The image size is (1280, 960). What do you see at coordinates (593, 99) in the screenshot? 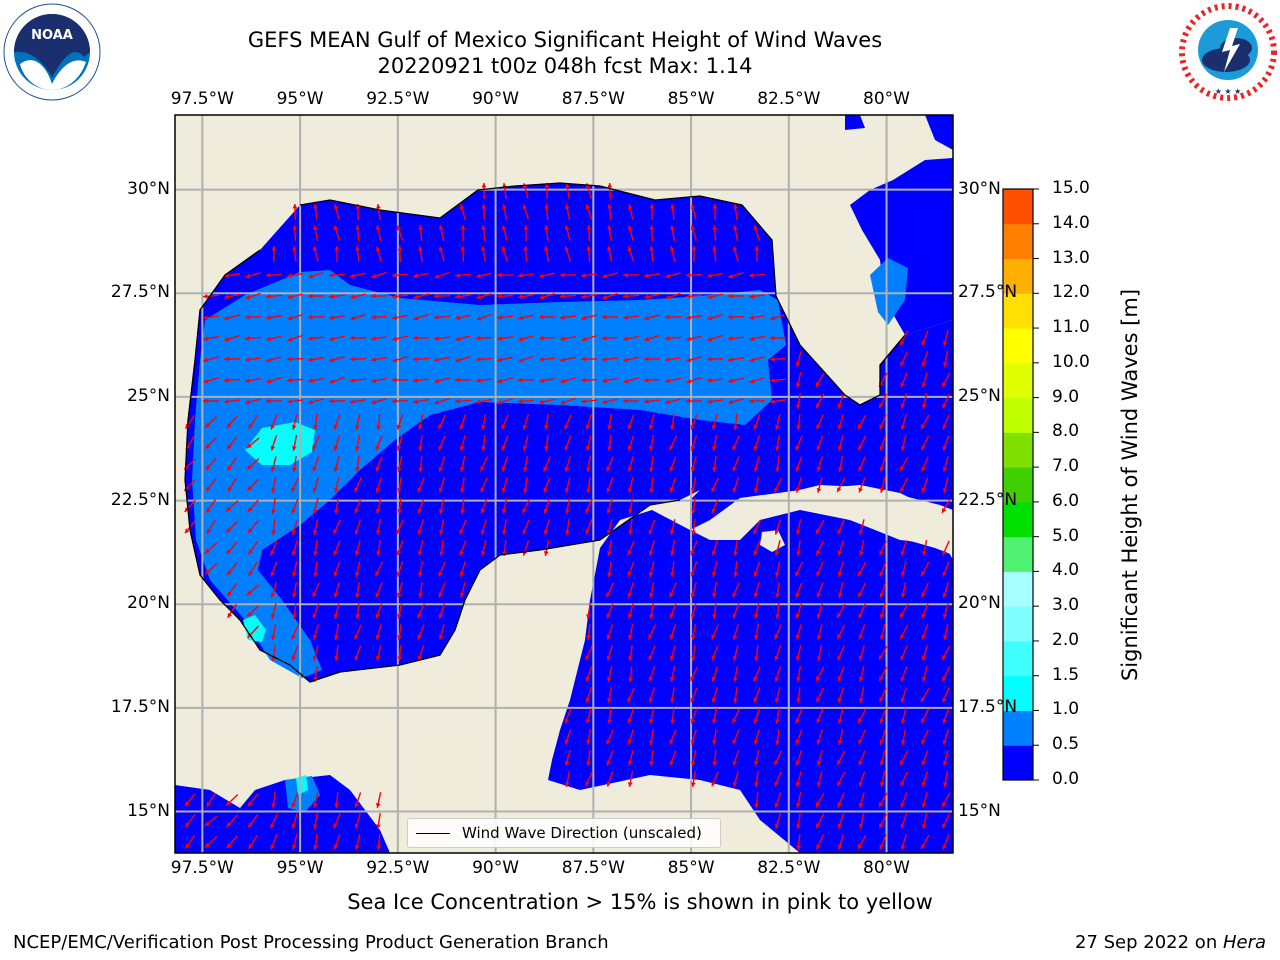
I see `lon-tick-label: 87.5°W` at bounding box center [593, 99].